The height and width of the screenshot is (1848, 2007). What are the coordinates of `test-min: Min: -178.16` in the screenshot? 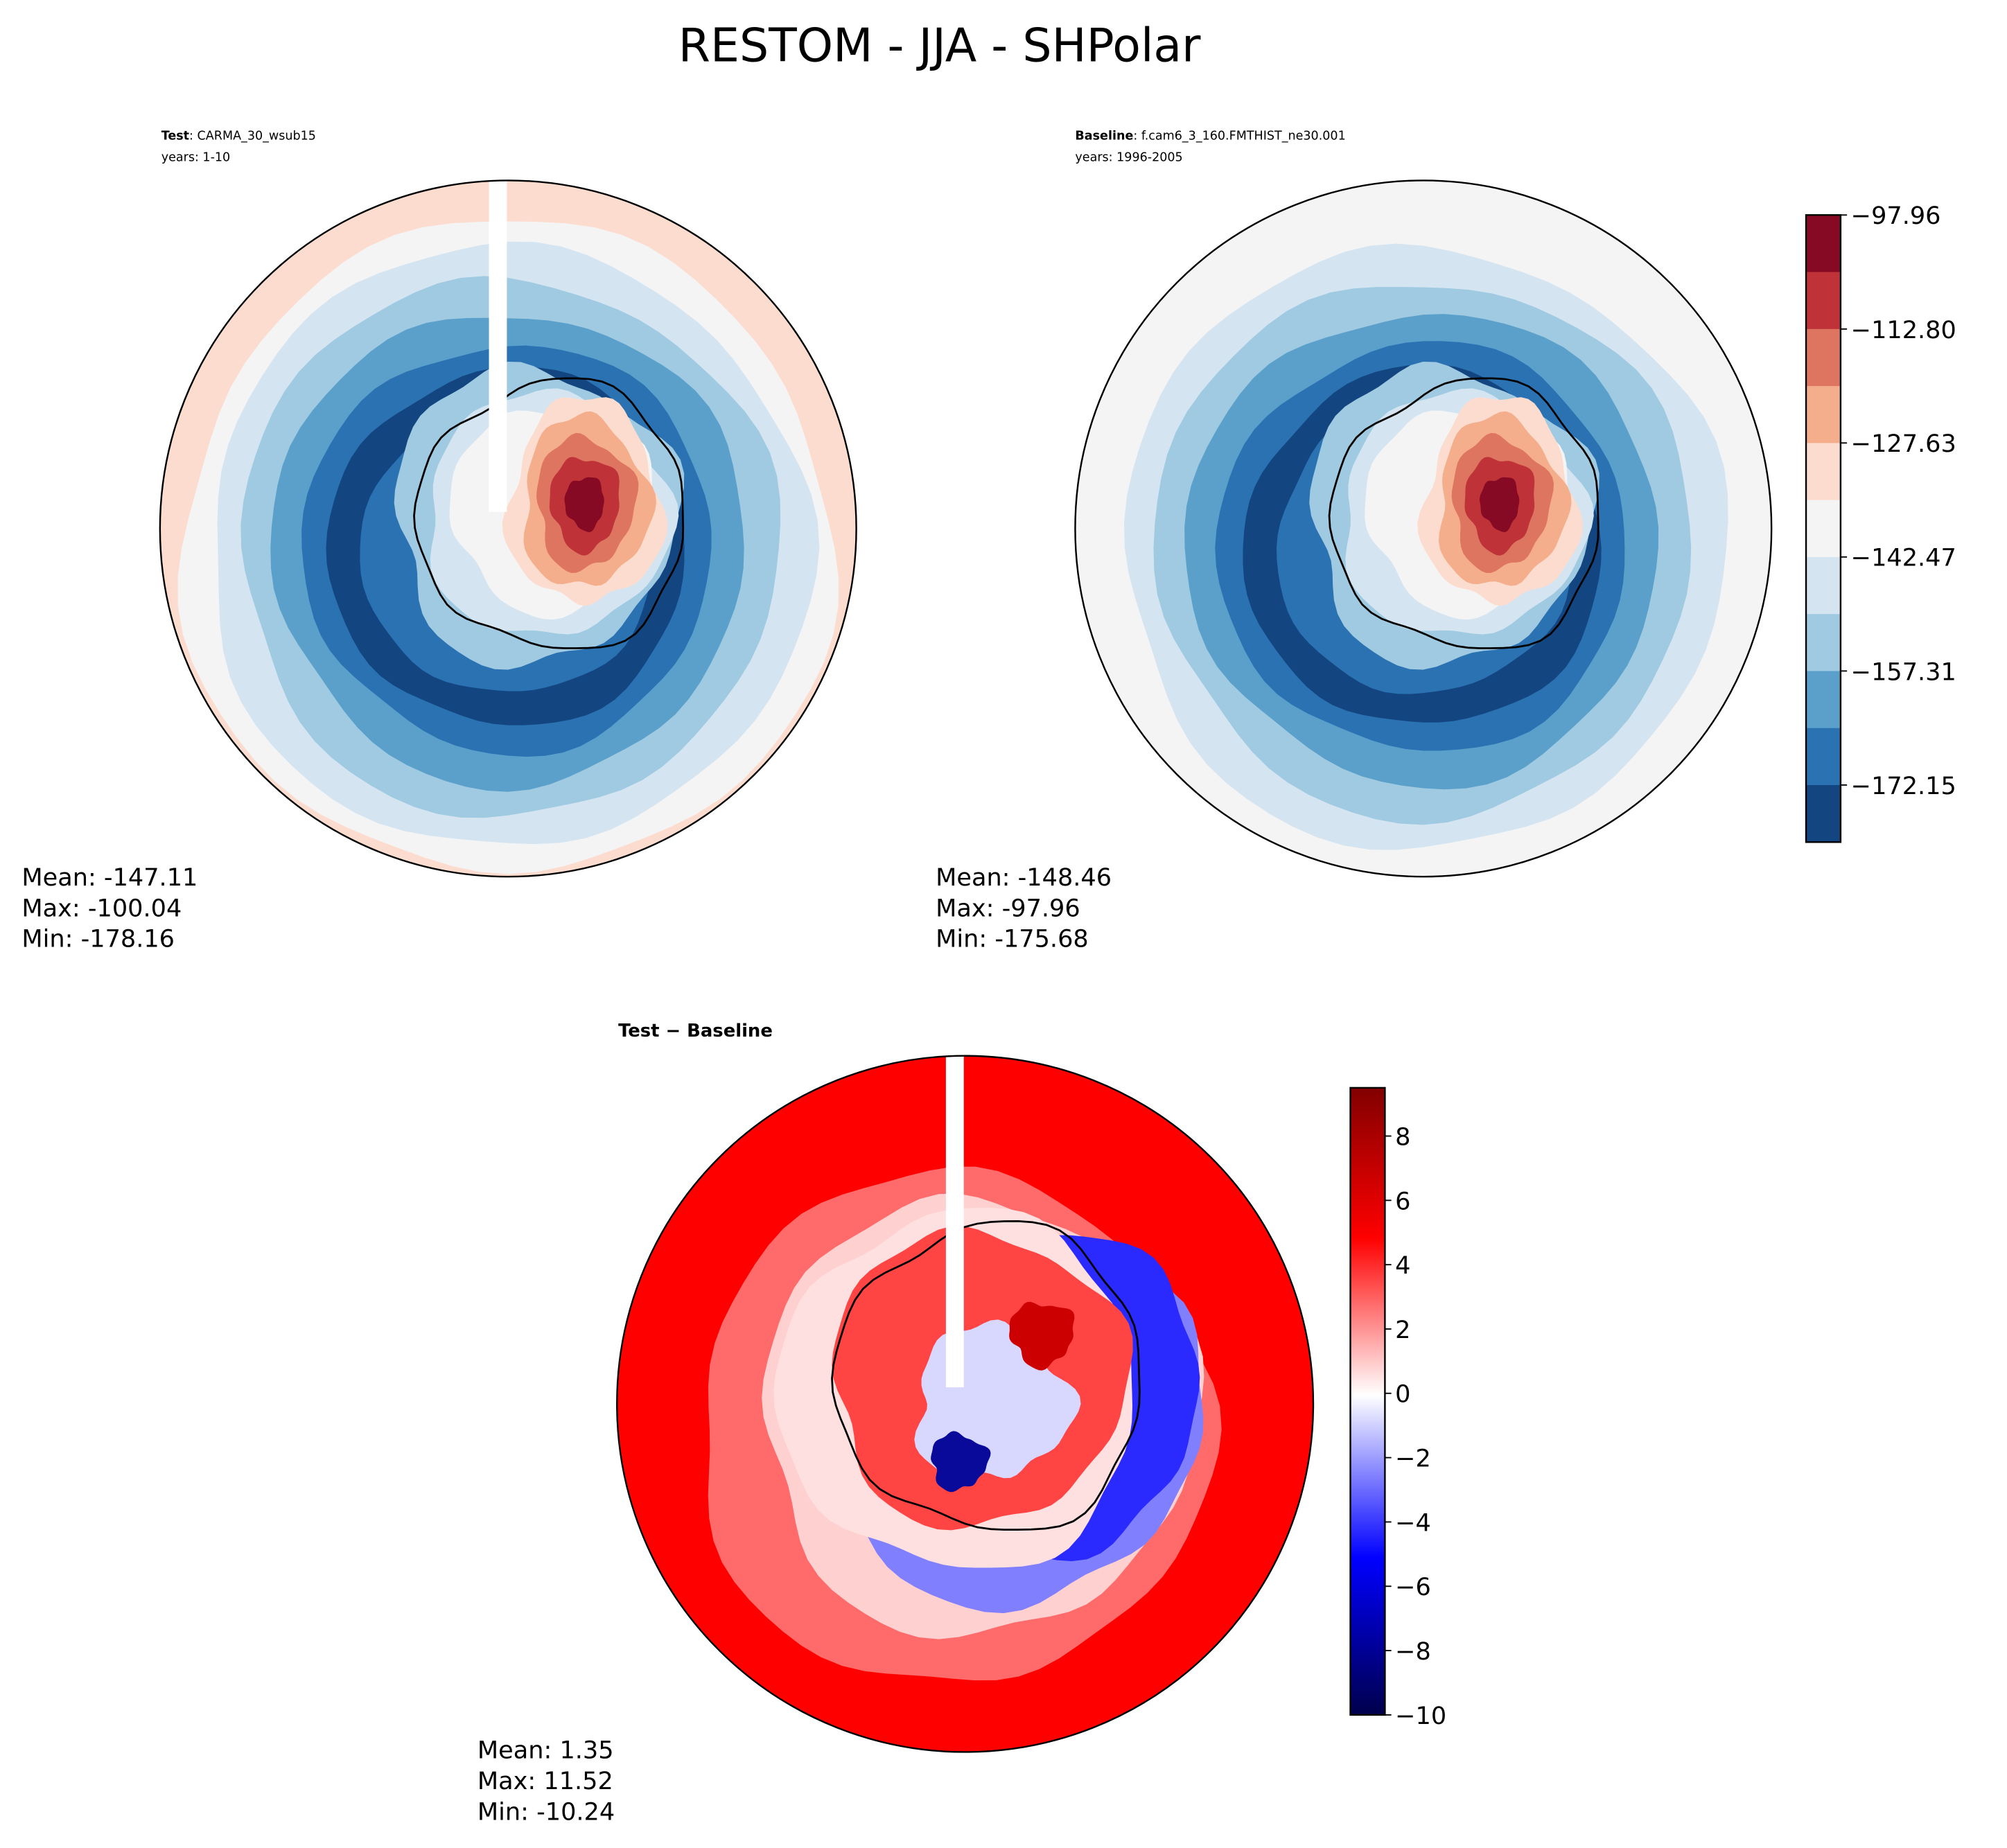 It's located at (98, 939).